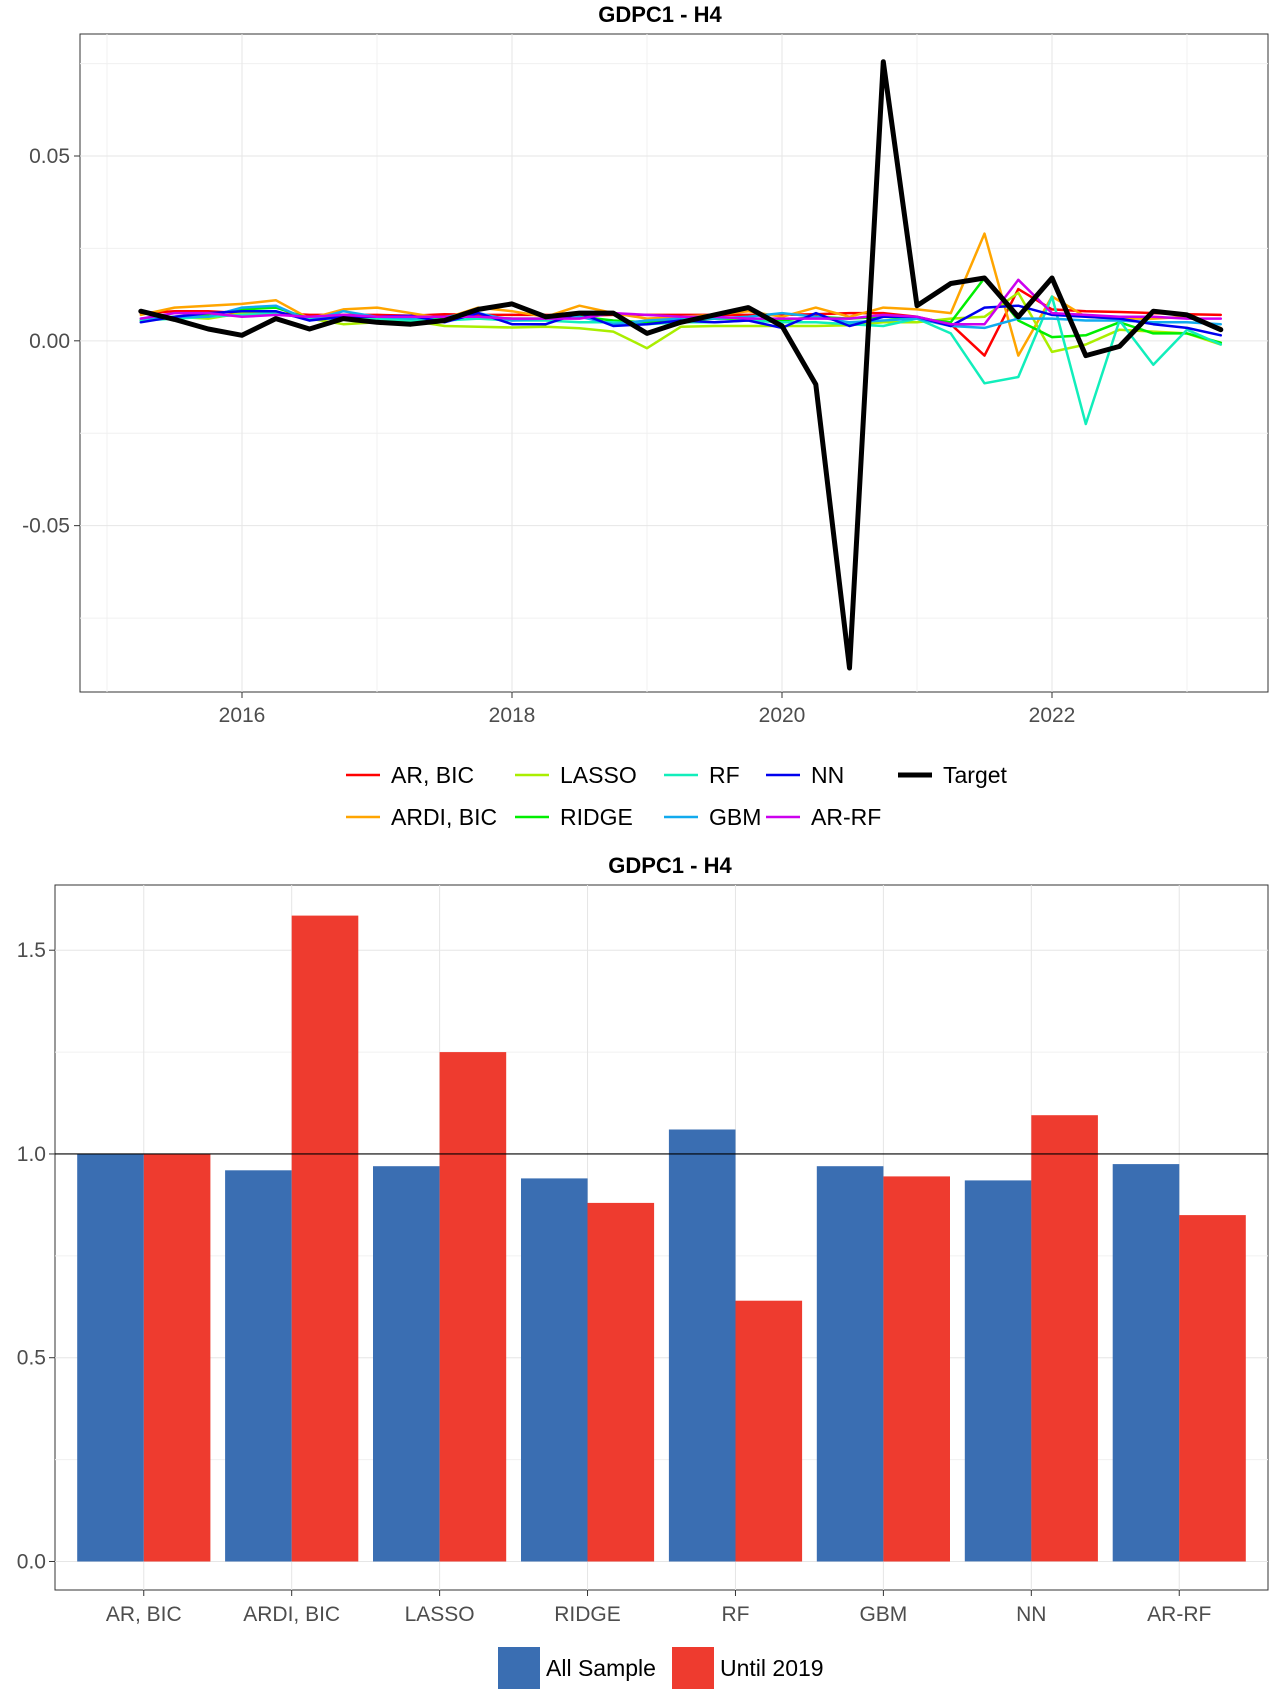 The width and height of the screenshot is (1275, 1700). Describe the element at coordinates (772, 1668) in the screenshot. I see `legend-label: Until 2019` at that location.